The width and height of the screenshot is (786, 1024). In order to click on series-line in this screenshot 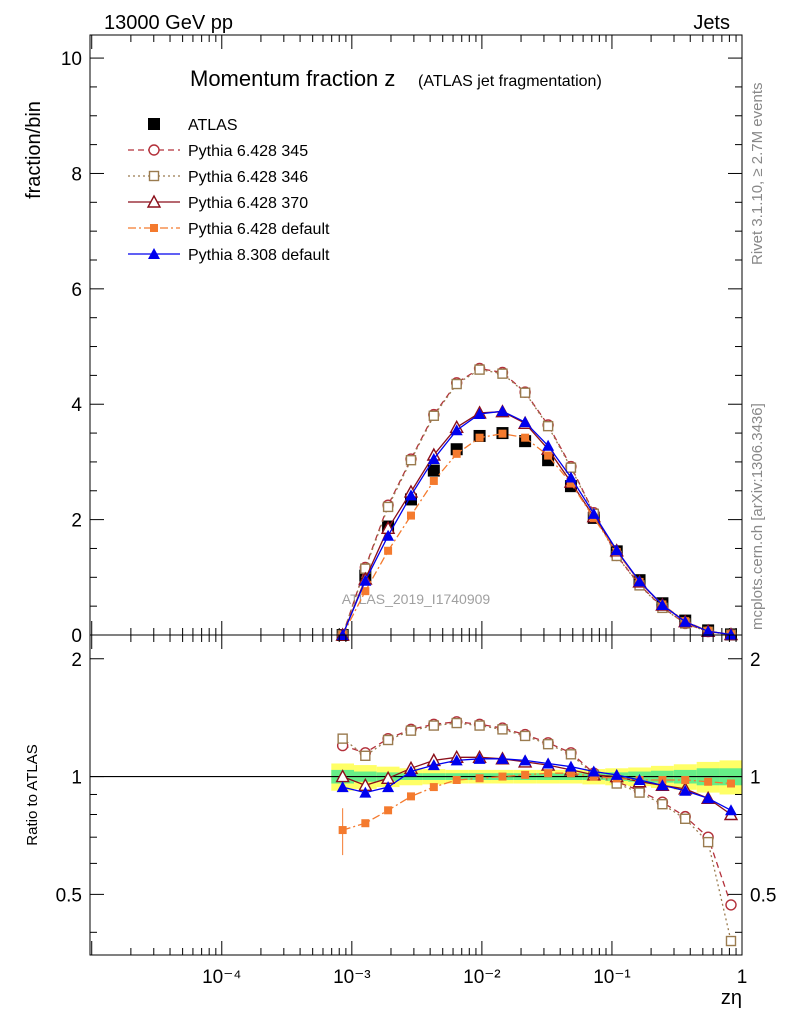, I will do `click(537, 534)`.